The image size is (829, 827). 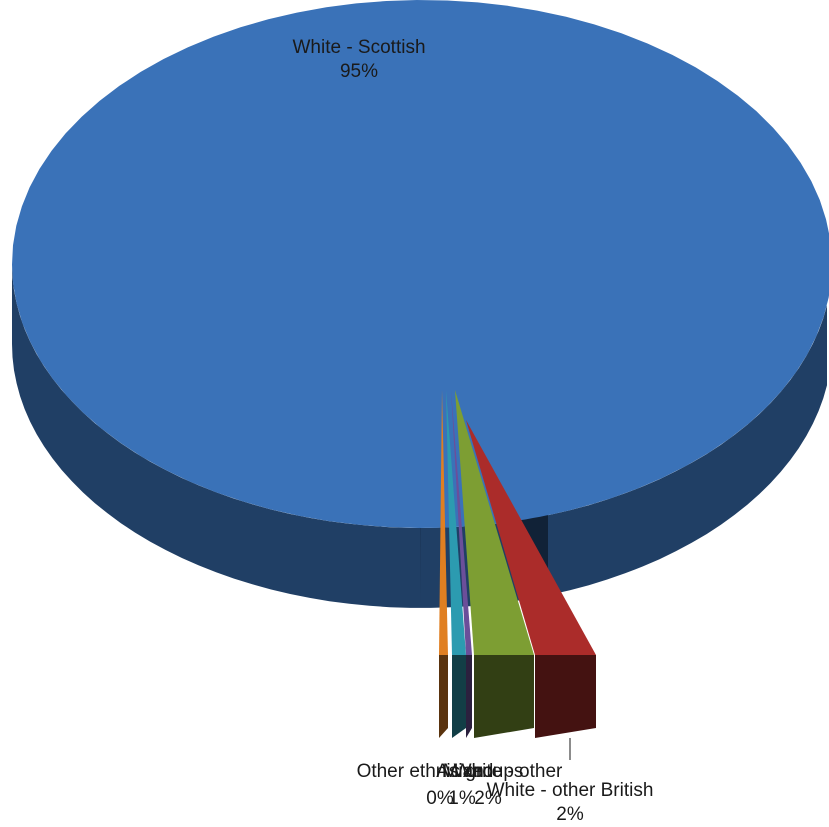 I want to click on label-asian: Asian, so click(x=460, y=771).